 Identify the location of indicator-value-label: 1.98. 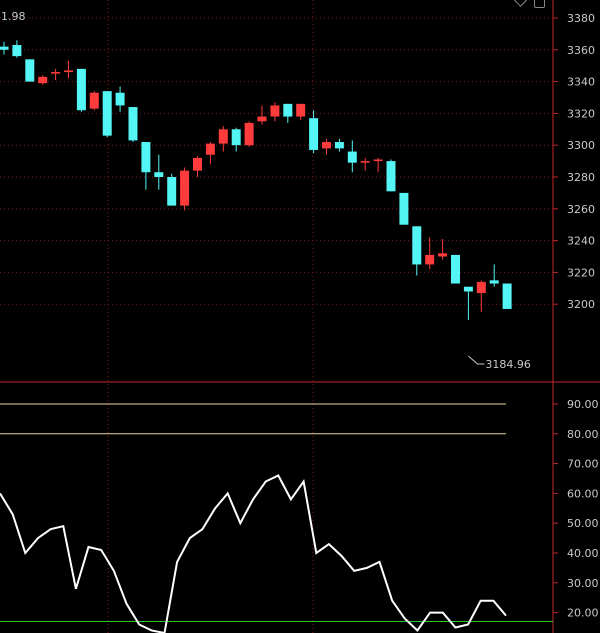
(13, 16).